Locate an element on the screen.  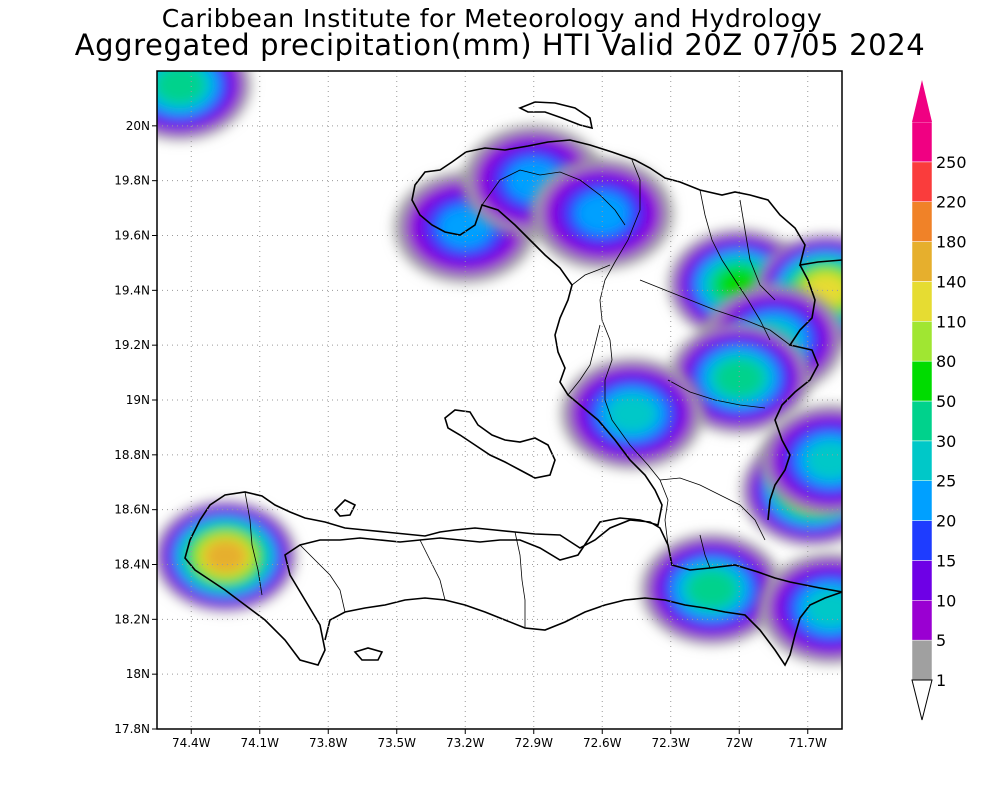
lon-tick-label: 73.8W is located at coordinates (328, 743).